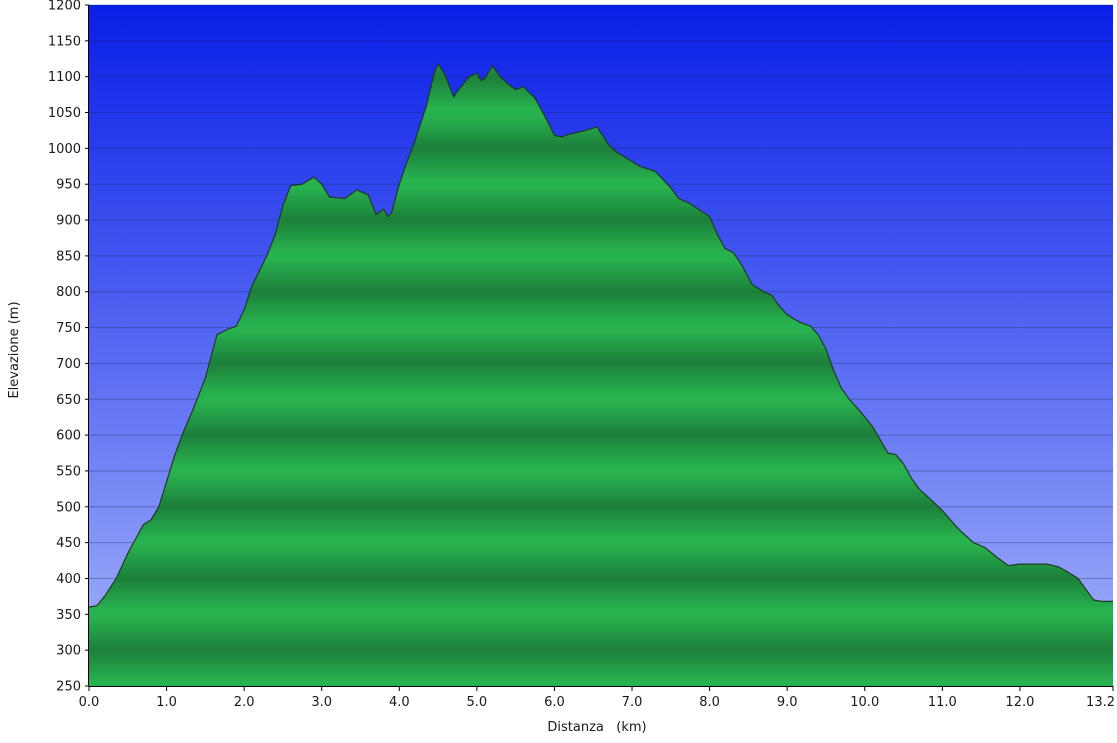 Image resolution: width=1117 pixels, height=743 pixels. Describe the element at coordinates (68, 400) in the screenshot. I see `y-tick-label: 650` at that location.